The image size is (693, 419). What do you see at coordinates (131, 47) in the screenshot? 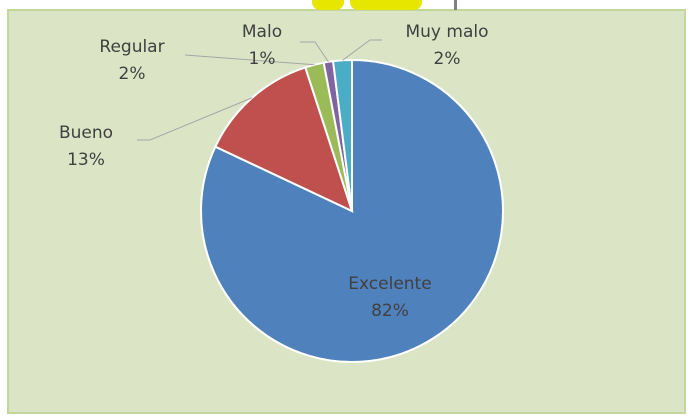
I see `slice-label: Regular` at bounding box center [131, 47].